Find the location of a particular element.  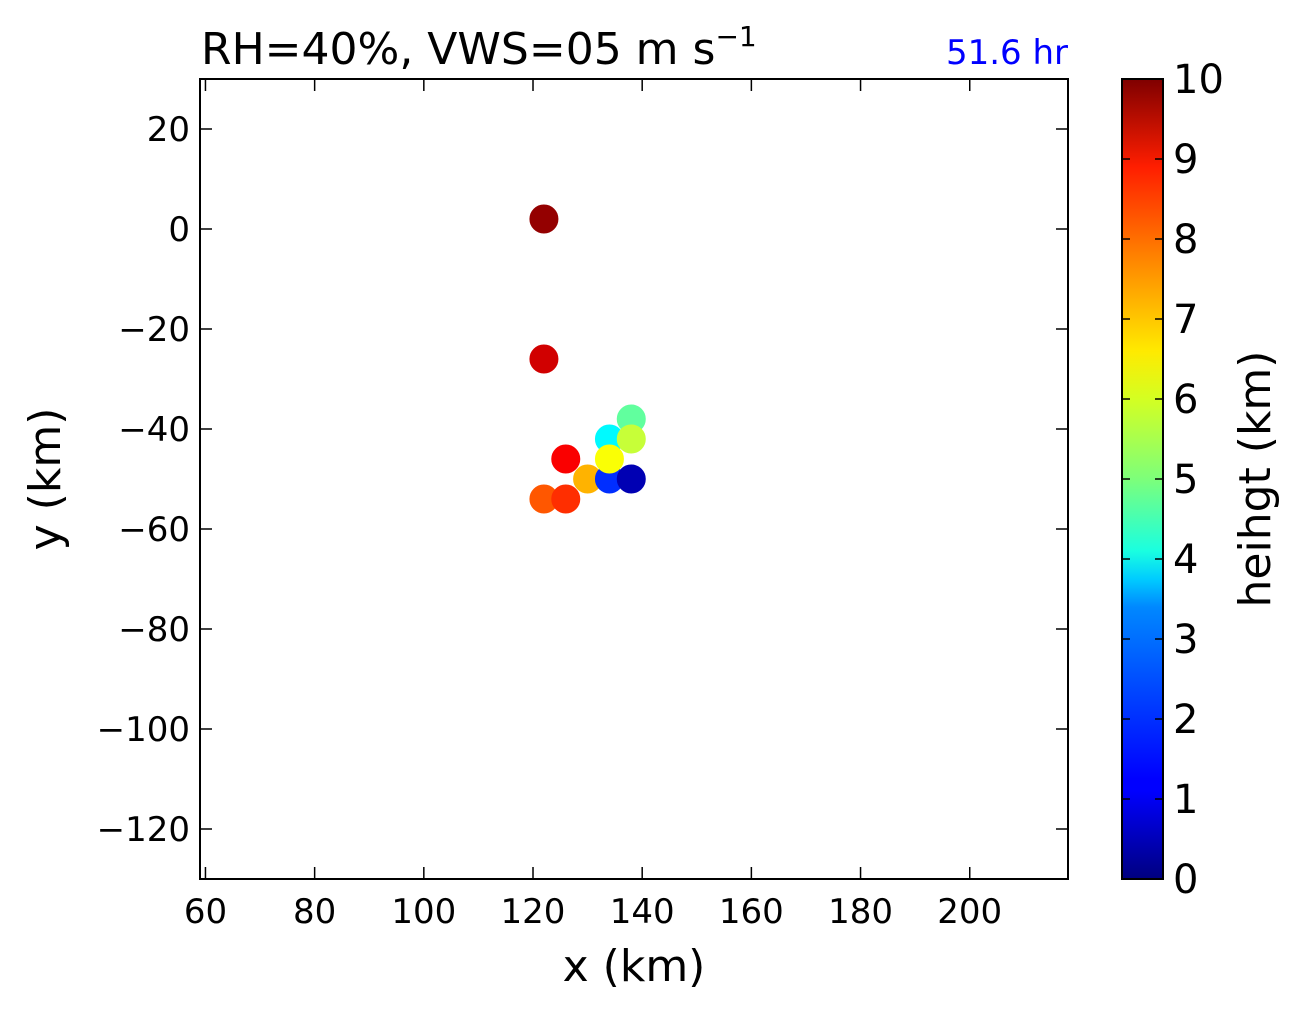

y-axis-label: y (km) is located at coordinates (45, 479).